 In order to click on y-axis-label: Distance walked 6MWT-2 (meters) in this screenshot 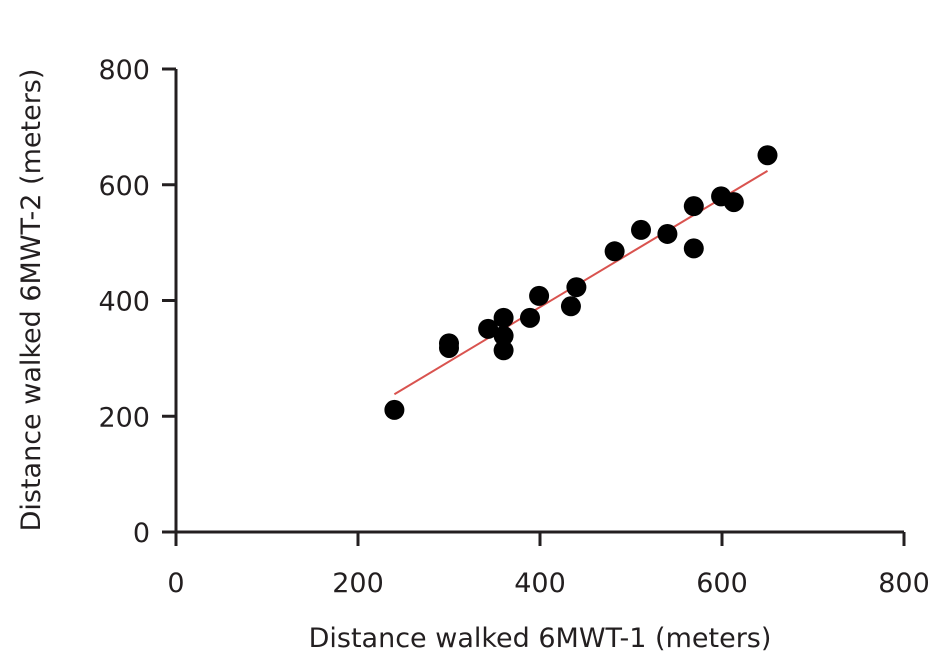, I will do `click(31, 300)`.